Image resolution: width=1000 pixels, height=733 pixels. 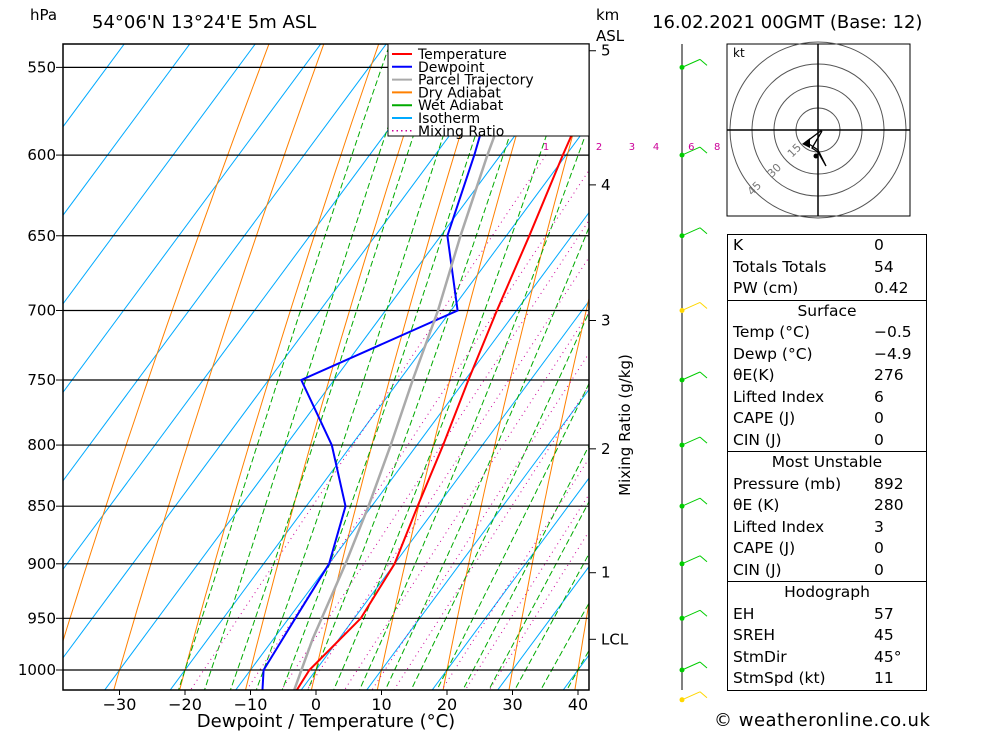 What do you see at coordinates (578, 704) in the screenshot?
I see `temperature-tick-label: 40` at bounding box center [578, 704].